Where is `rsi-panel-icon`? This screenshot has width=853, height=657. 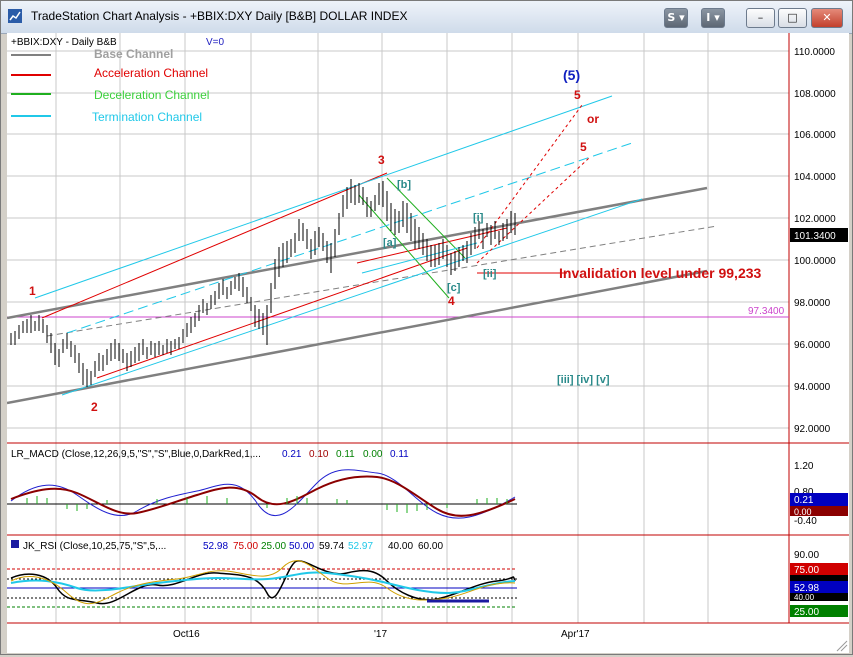 rsi-panel-icon is located at coordinates (15, 544).